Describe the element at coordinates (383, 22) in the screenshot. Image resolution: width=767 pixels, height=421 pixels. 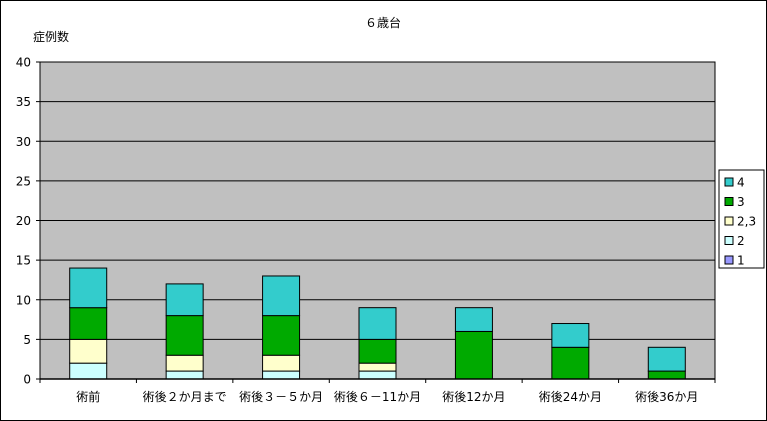
I see `chart-title: ６歳台` at that location.